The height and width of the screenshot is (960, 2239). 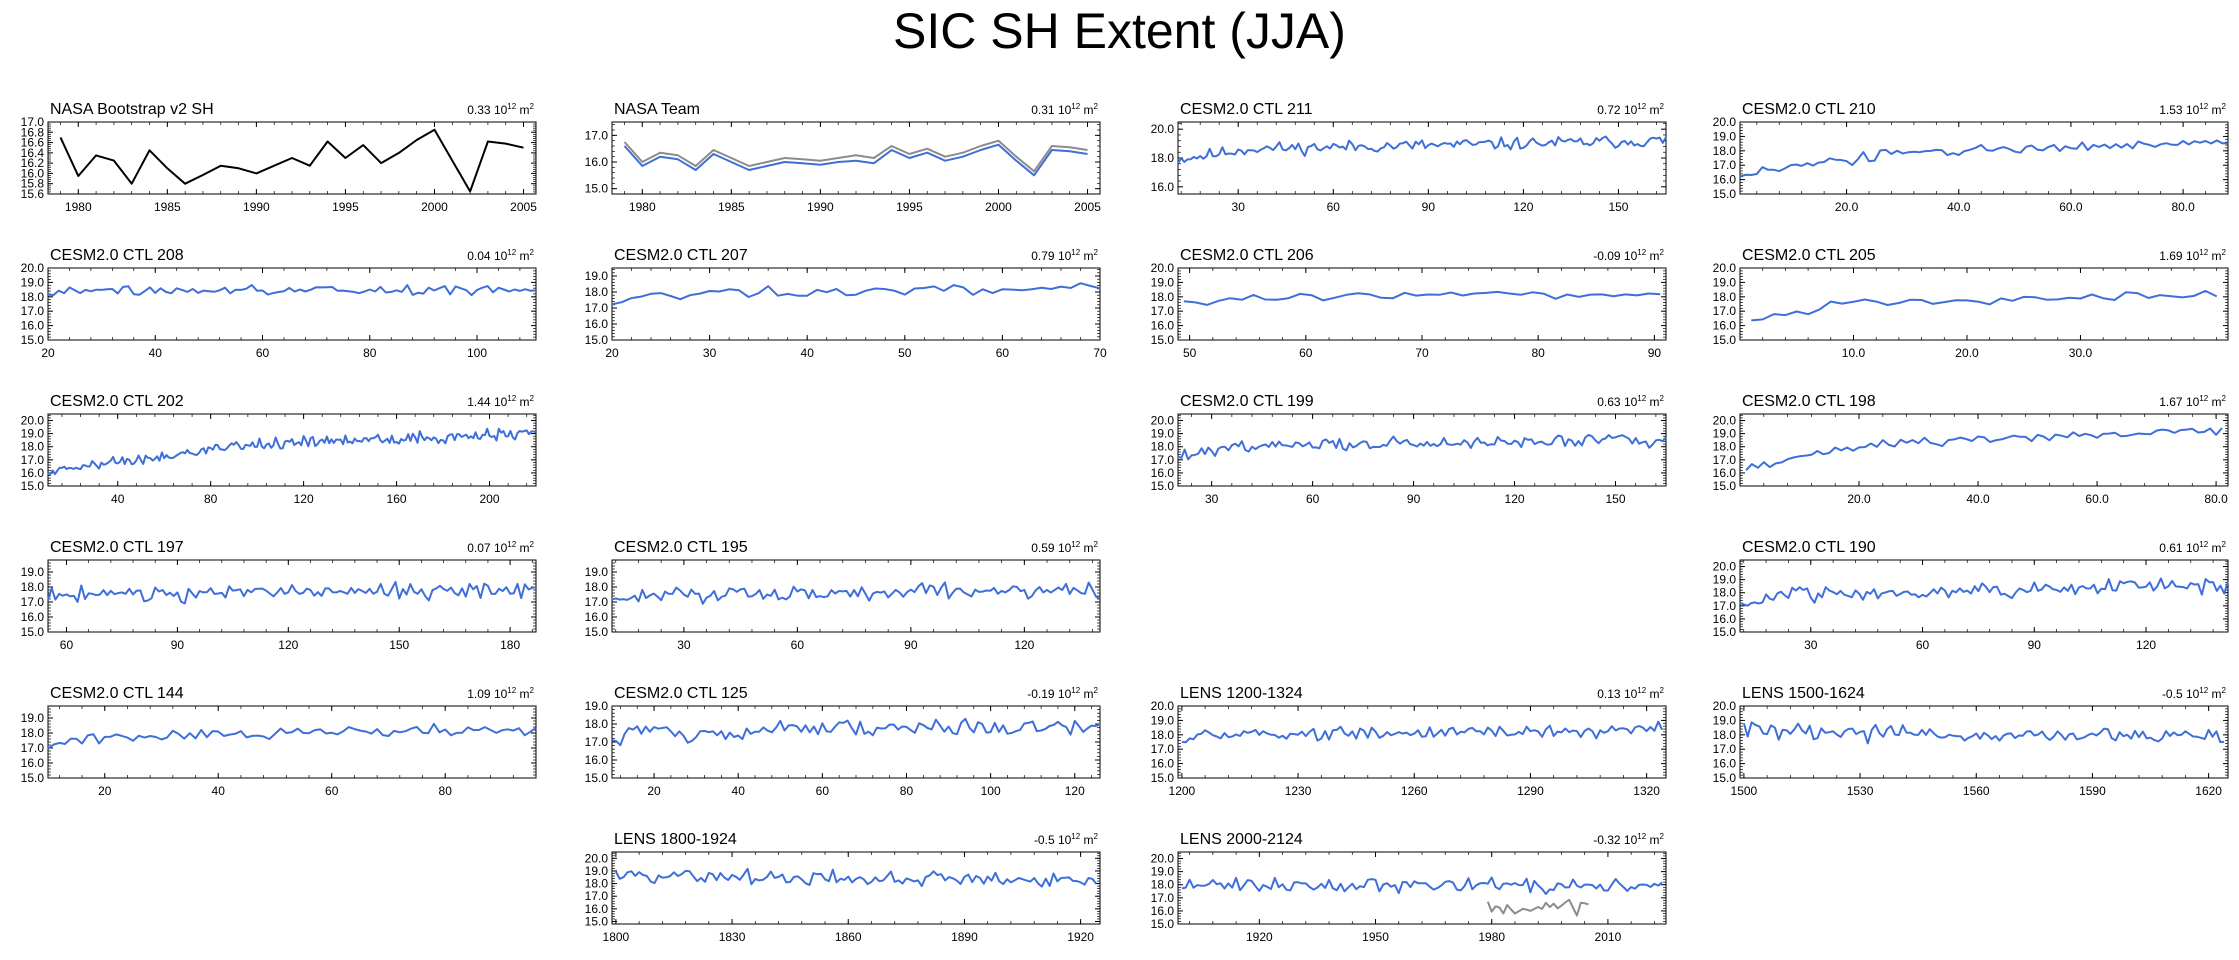 I want to click on x-tick-label: 1500, so click(x=1744, y=791).